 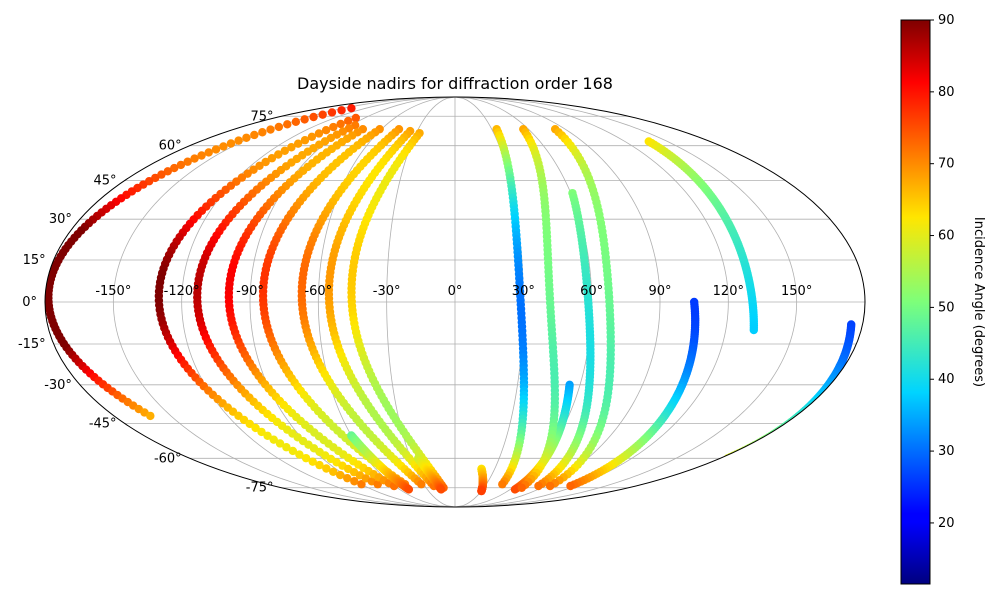 What do you see at coordinates (105, 181) in the screenshot?
I see `latitude-tick-label: 45°` at bounding box center [105, 181].